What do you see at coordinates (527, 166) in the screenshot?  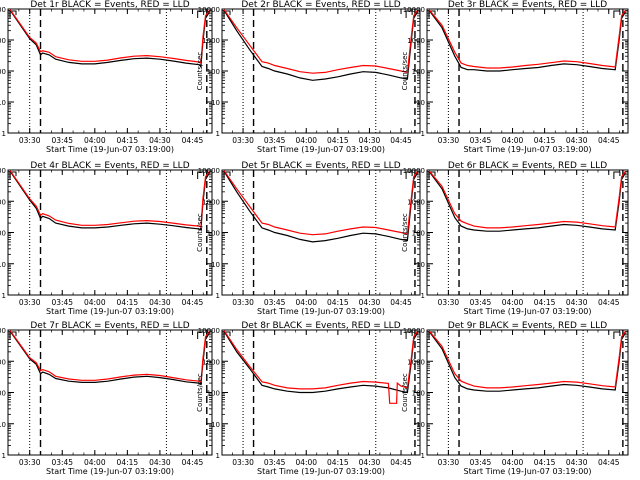 I see `chart-title: Det 6r BLACK = Events, RED = LLD` at bounding box center [527, 166].